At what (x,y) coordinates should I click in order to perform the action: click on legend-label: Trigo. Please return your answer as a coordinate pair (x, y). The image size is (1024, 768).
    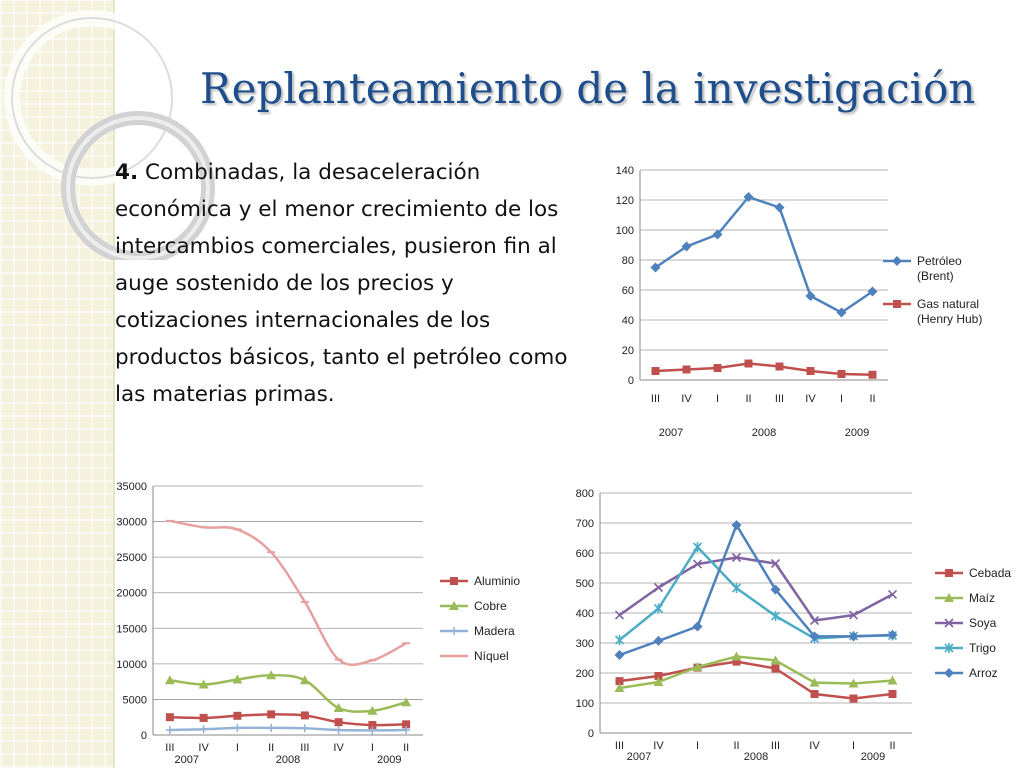
    Looking at the image, I should click on (982, 648).